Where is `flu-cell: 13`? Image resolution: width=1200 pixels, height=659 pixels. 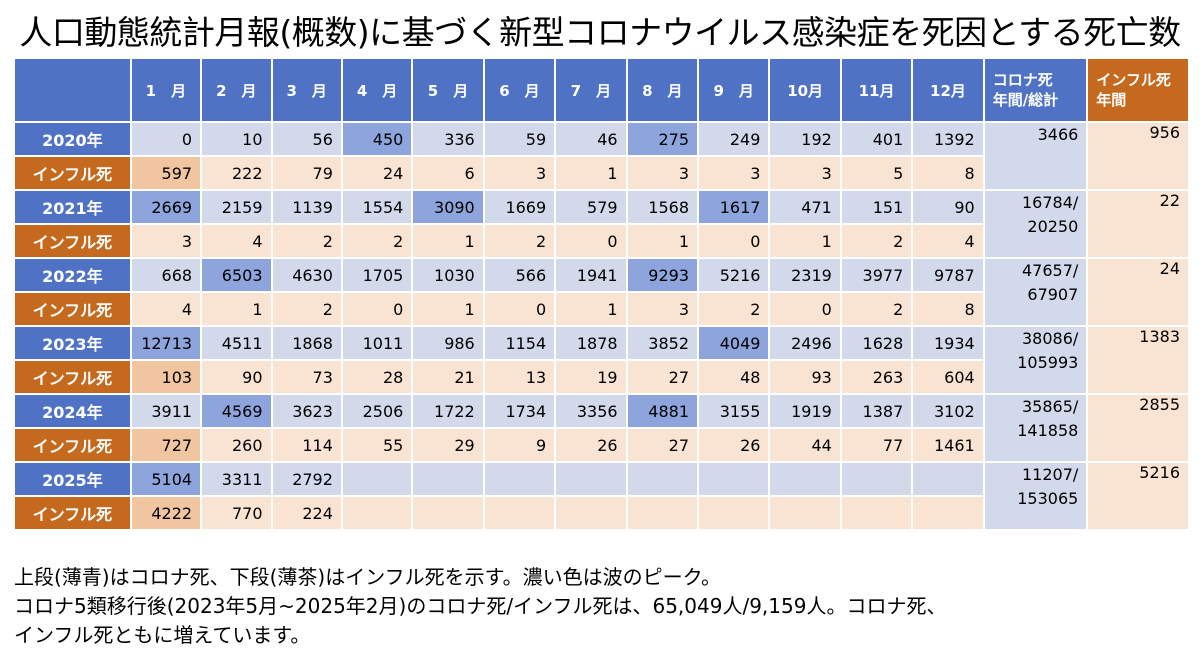 flu-cell: 13 is located at coordinates (519, 377).